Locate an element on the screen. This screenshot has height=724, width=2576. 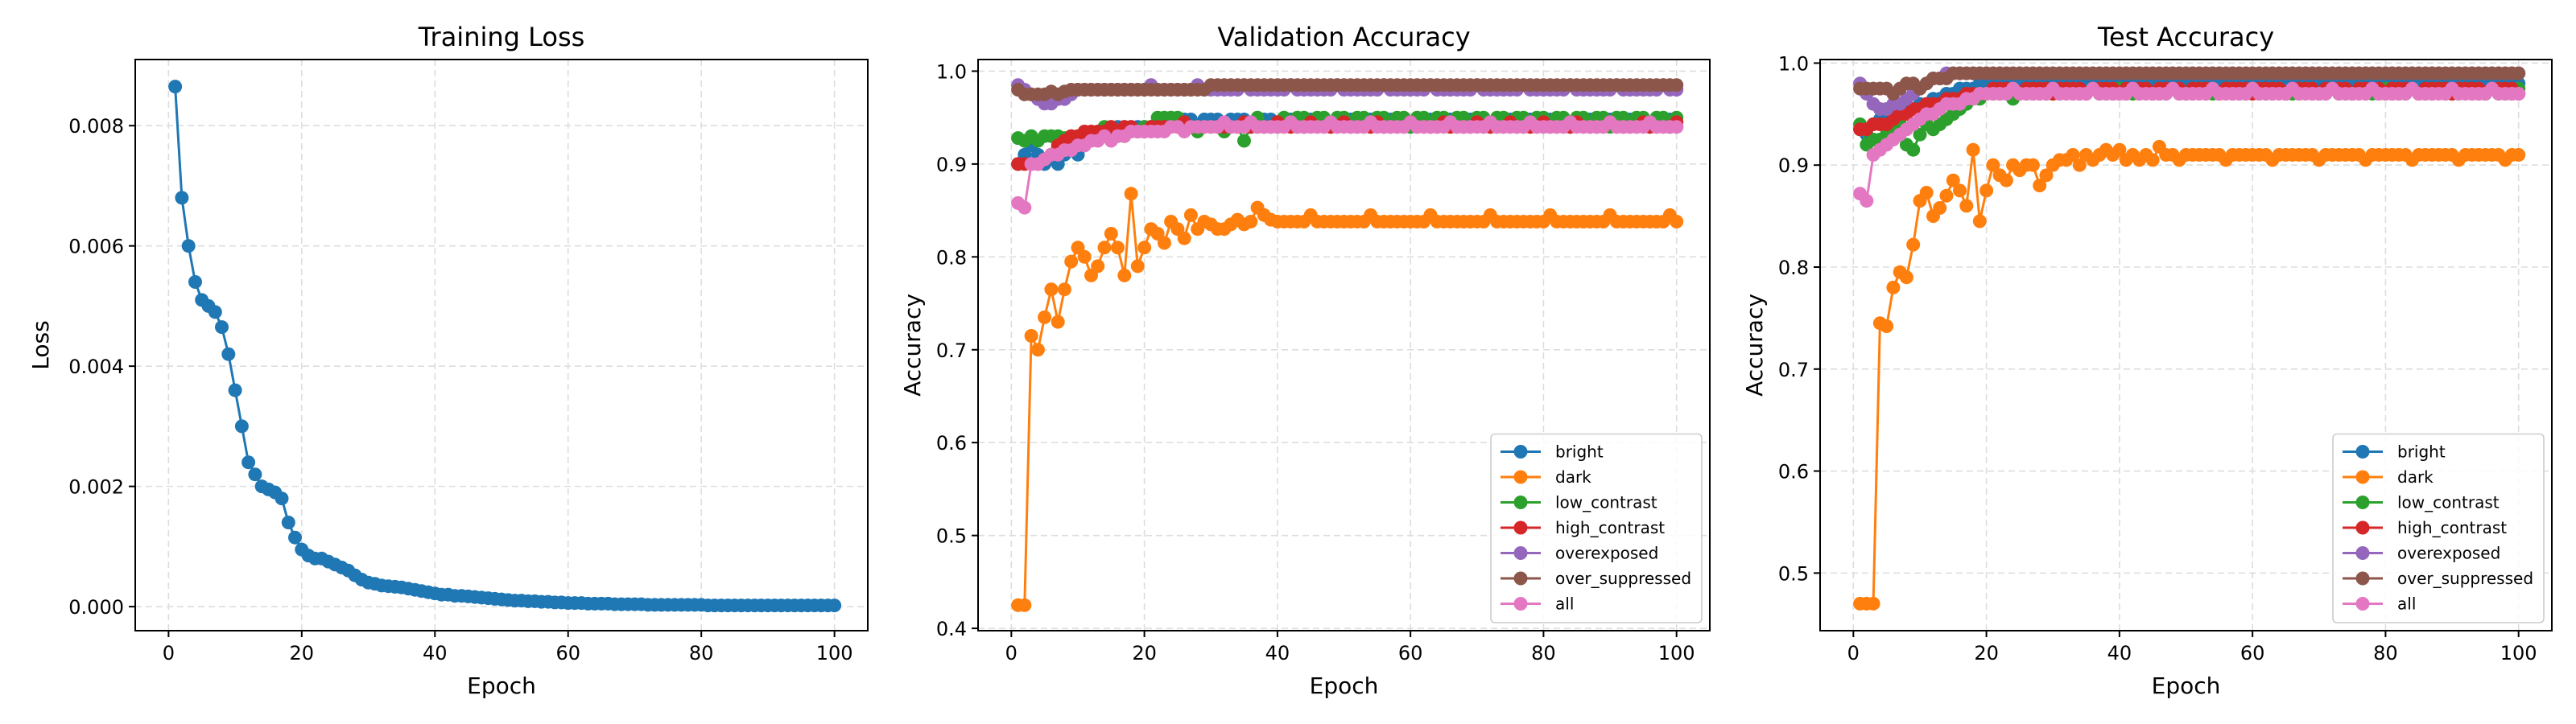
x-tick-label: 100 is located at coordinates (834, 653).